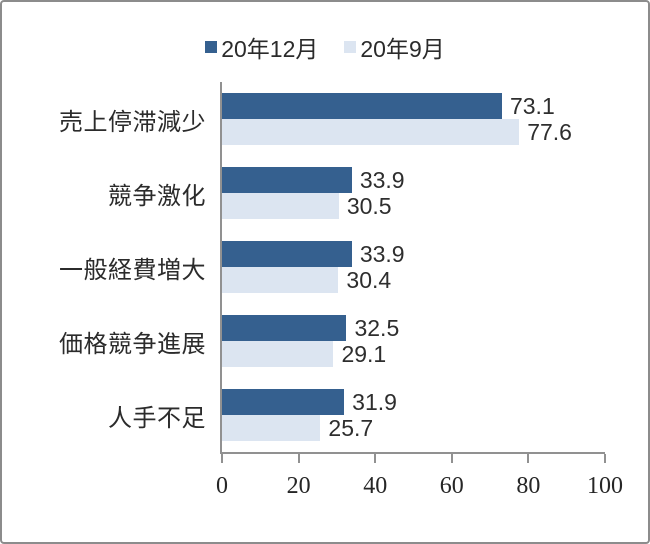  I want to click on legend-label: 20年9月, so click(402, 49).